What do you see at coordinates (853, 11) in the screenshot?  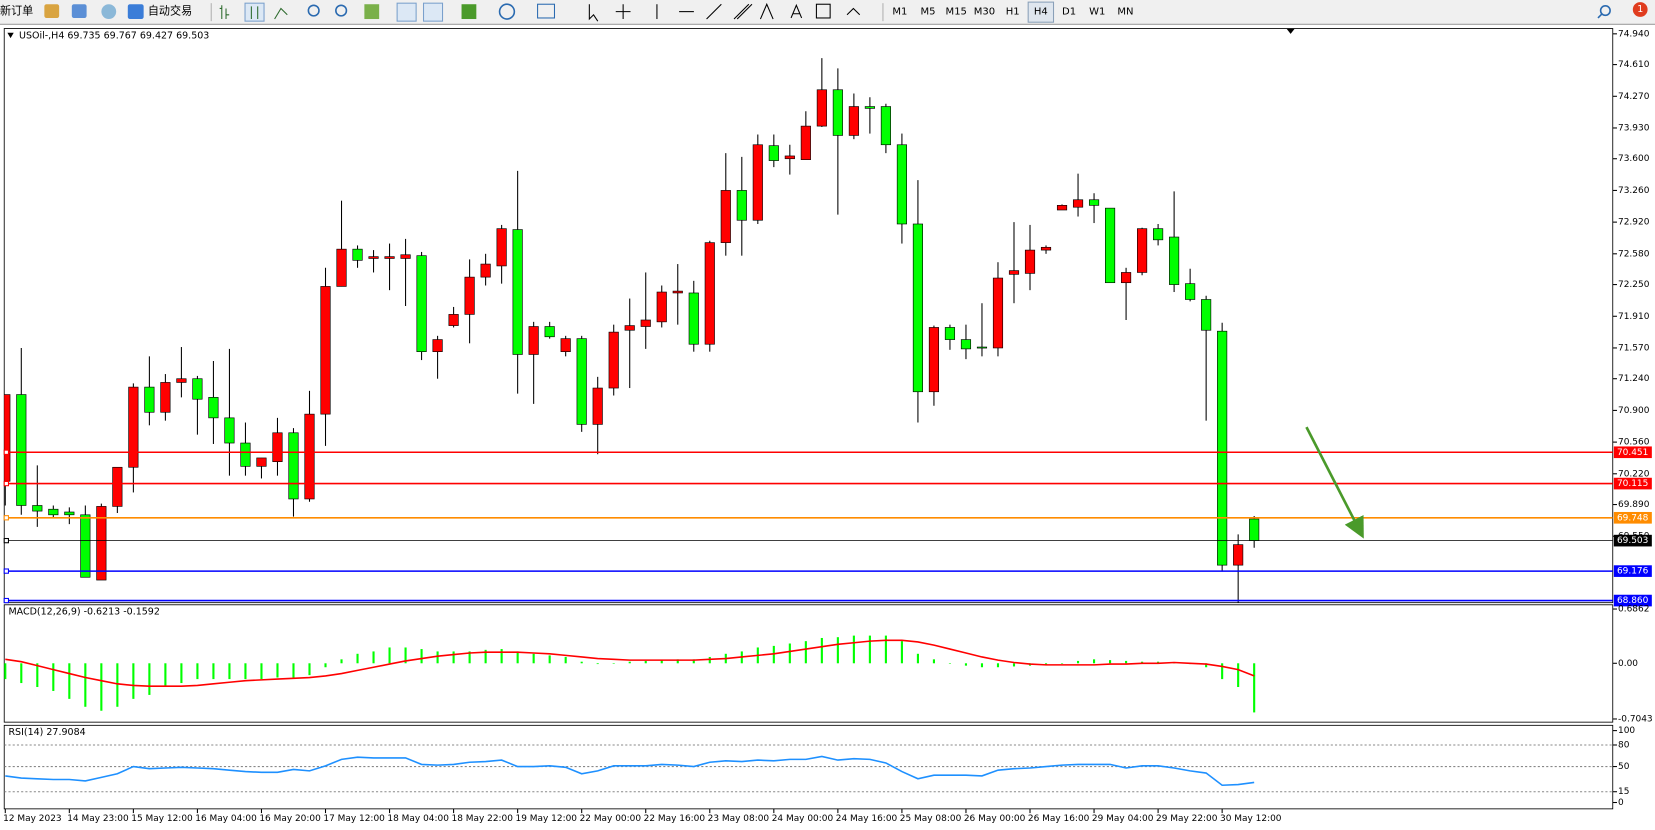 I see `arrows-icon` at bounding box center [853, 11].